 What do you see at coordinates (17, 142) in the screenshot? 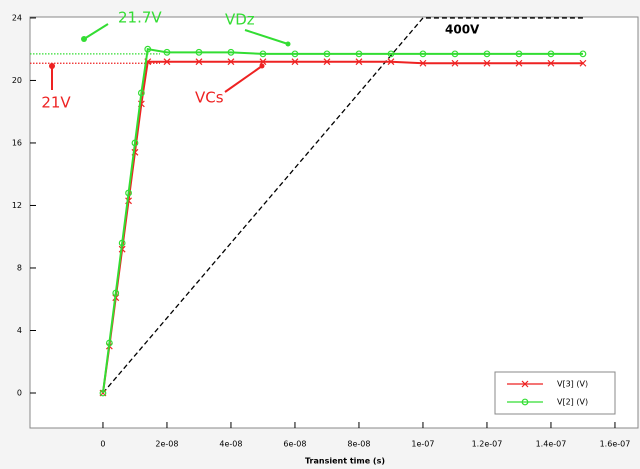
I see `y-tick-label: 16` at bounding box center [17, 142].